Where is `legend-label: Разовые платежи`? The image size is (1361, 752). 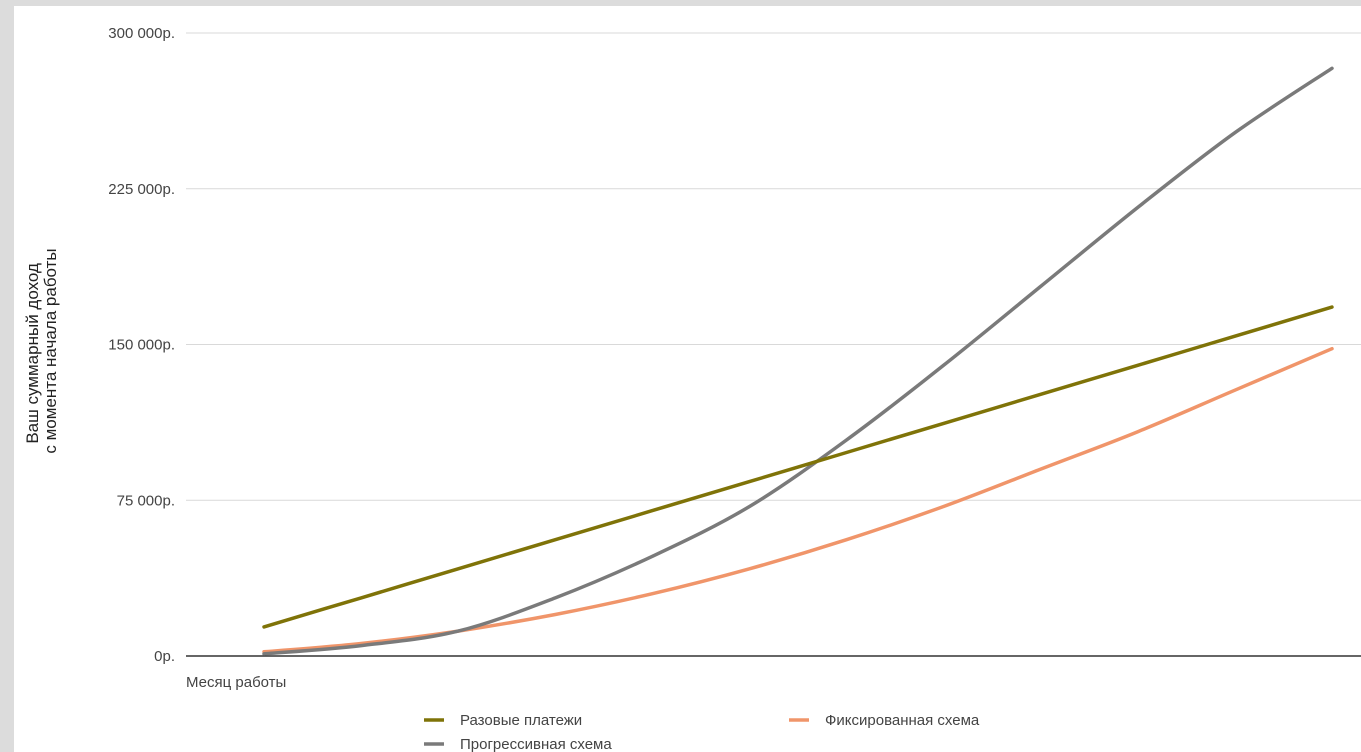
legend-label: Разовые платежи is located at coordinates (521, 720).